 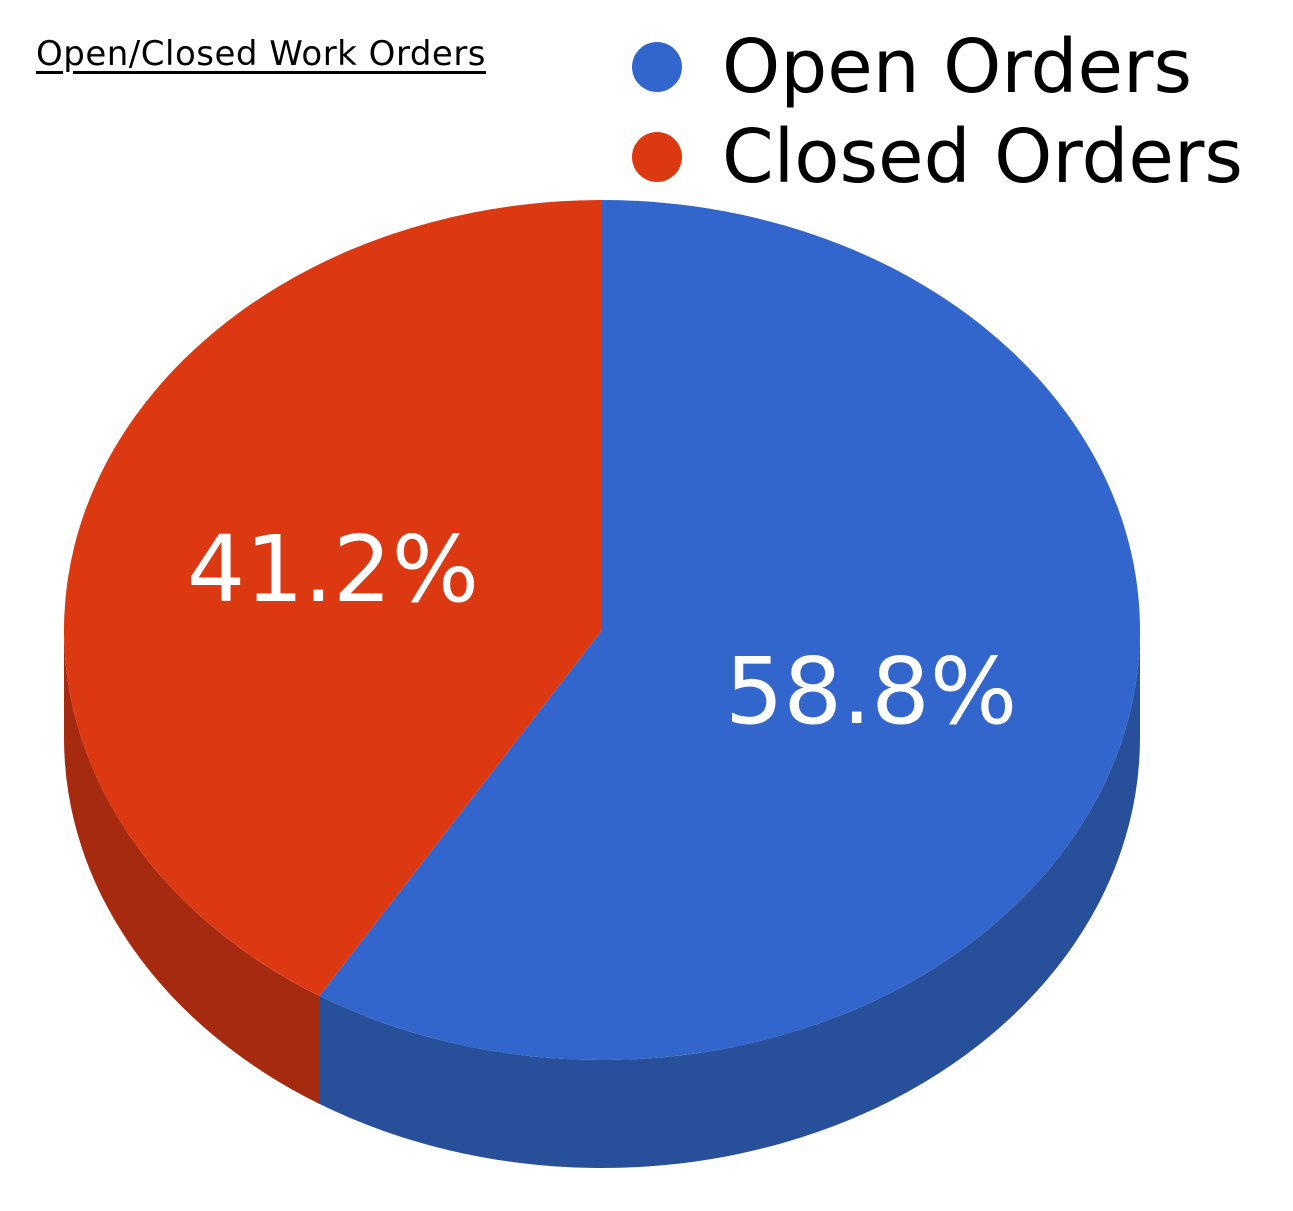 What do you see at coordinates (192, 867) in the screenshot?
I see `pie-side-closed-orders` at bounding box center [192, 867].